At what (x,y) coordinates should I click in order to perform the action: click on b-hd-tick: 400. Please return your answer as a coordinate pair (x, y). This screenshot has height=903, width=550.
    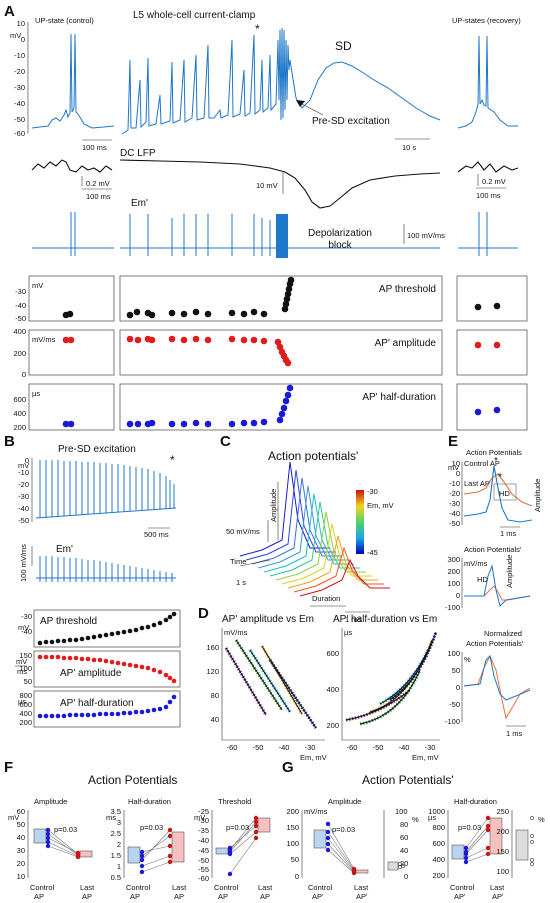
    Looking at the image, I should click on (25, 713).